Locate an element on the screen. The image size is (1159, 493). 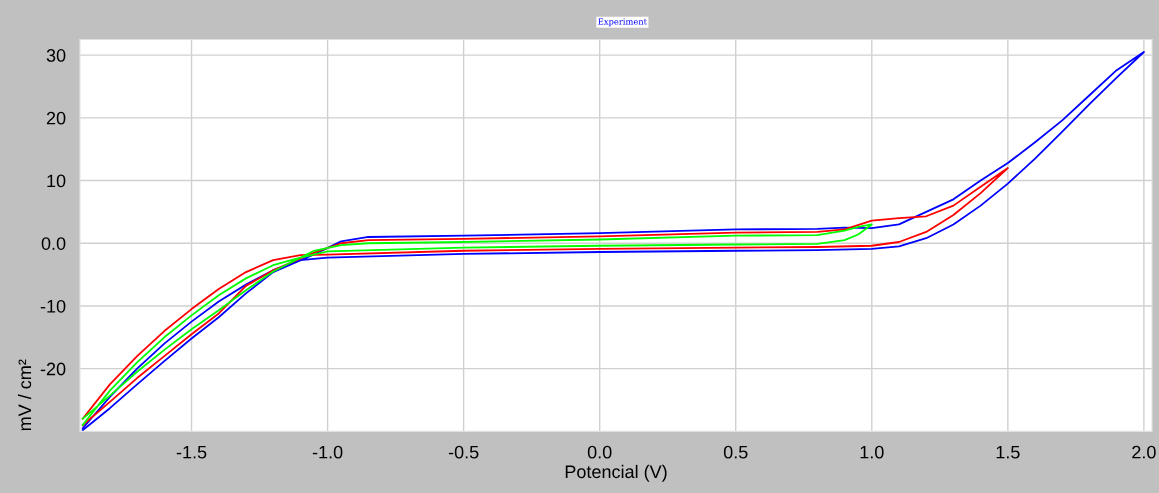
y-tick-label: -20 is located at coordinates (53, 369).